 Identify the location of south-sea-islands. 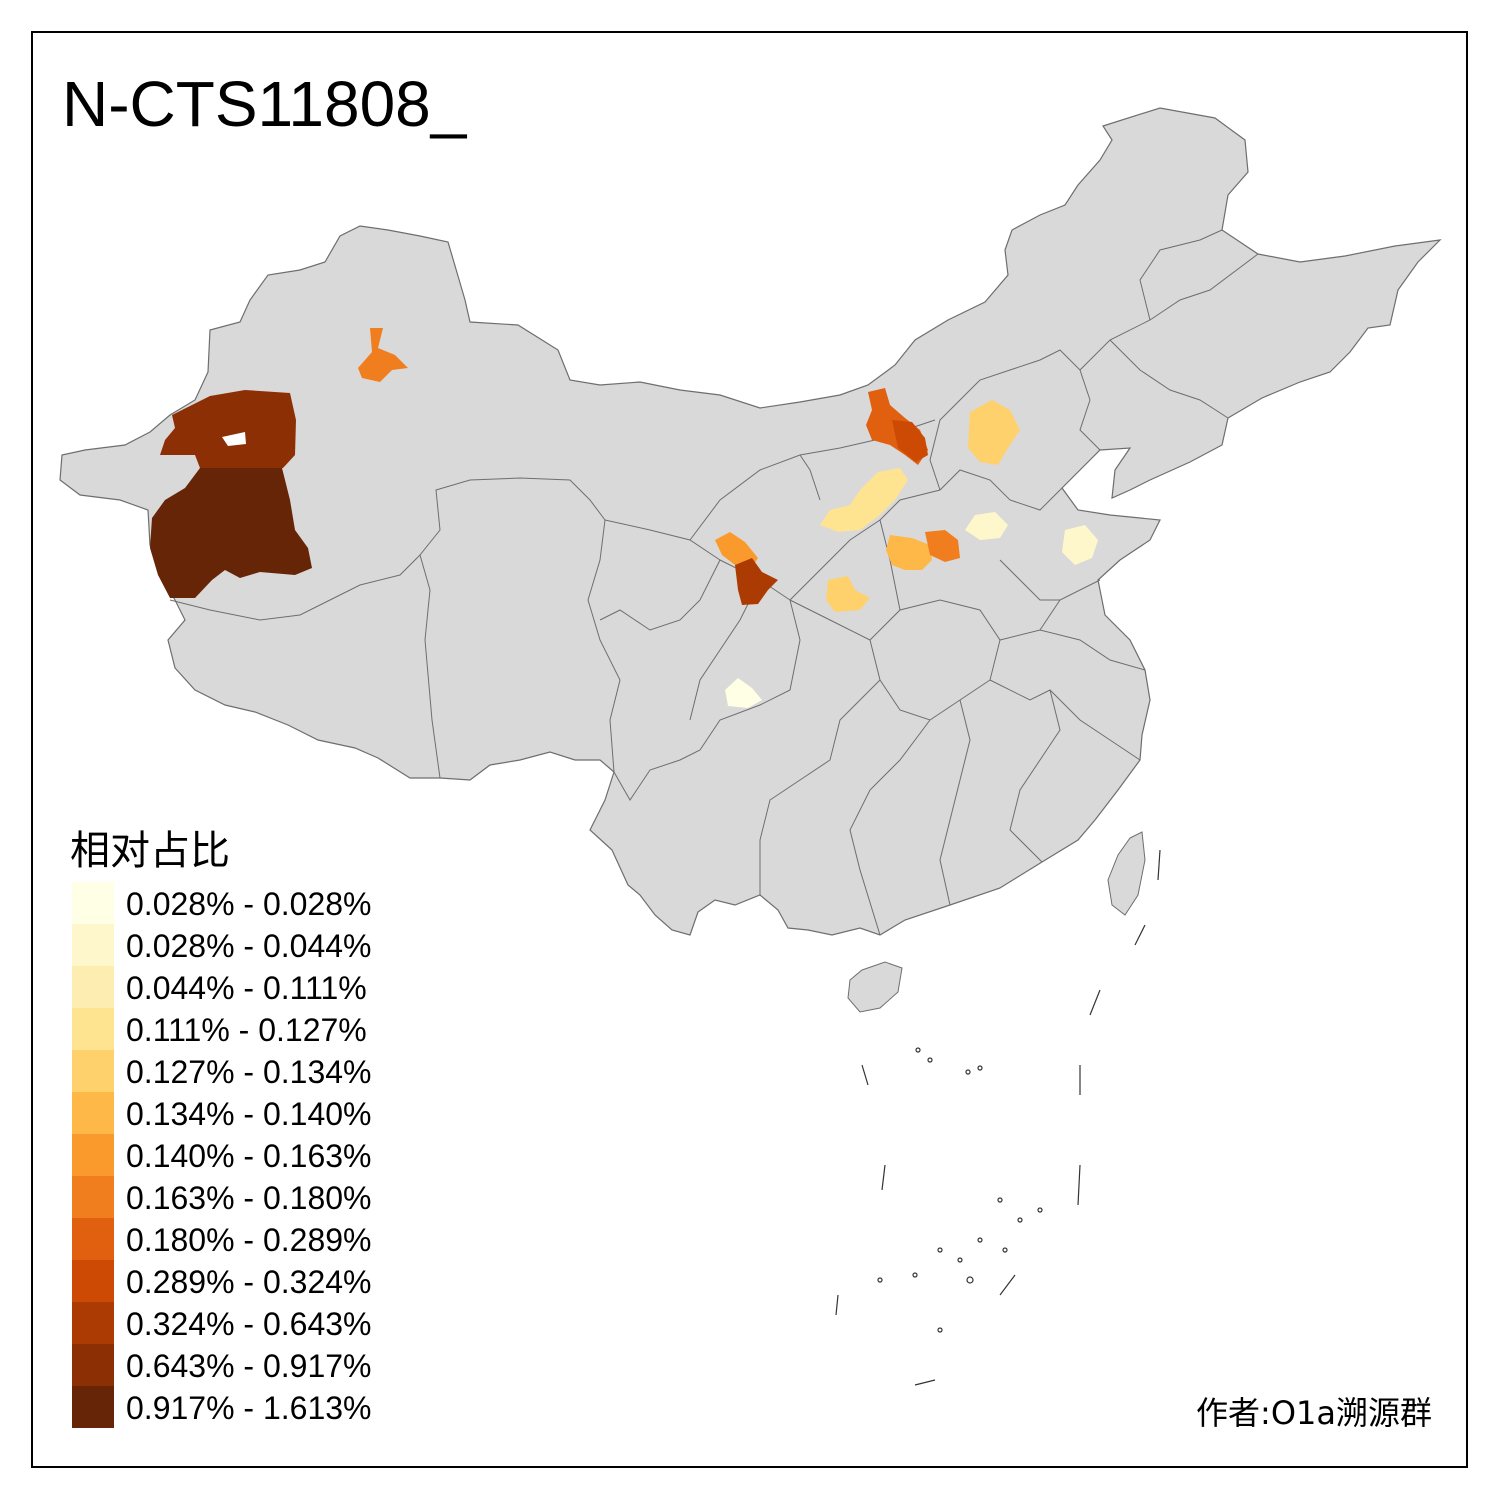
(998, 1117).